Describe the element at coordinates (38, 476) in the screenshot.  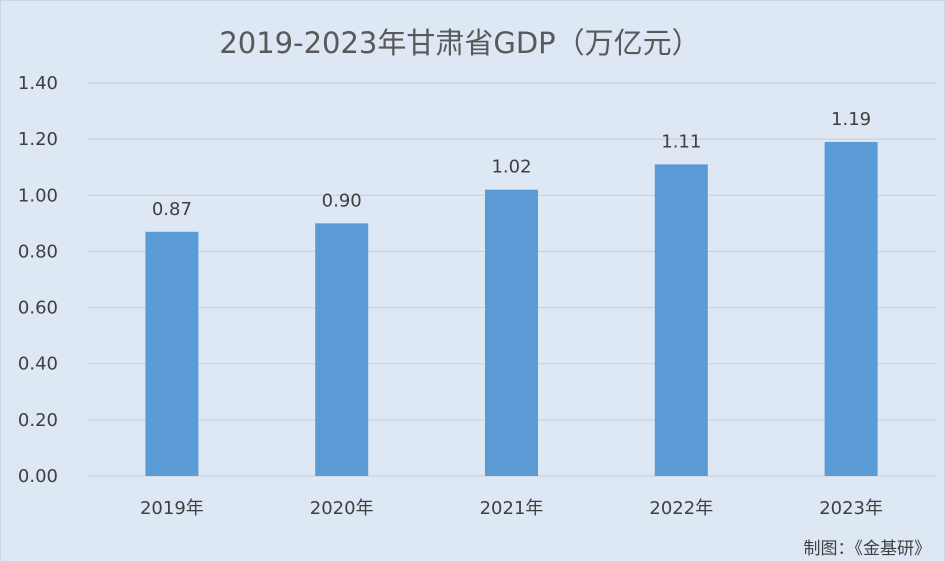
I see `y-tick-label: 0.00` at that location.